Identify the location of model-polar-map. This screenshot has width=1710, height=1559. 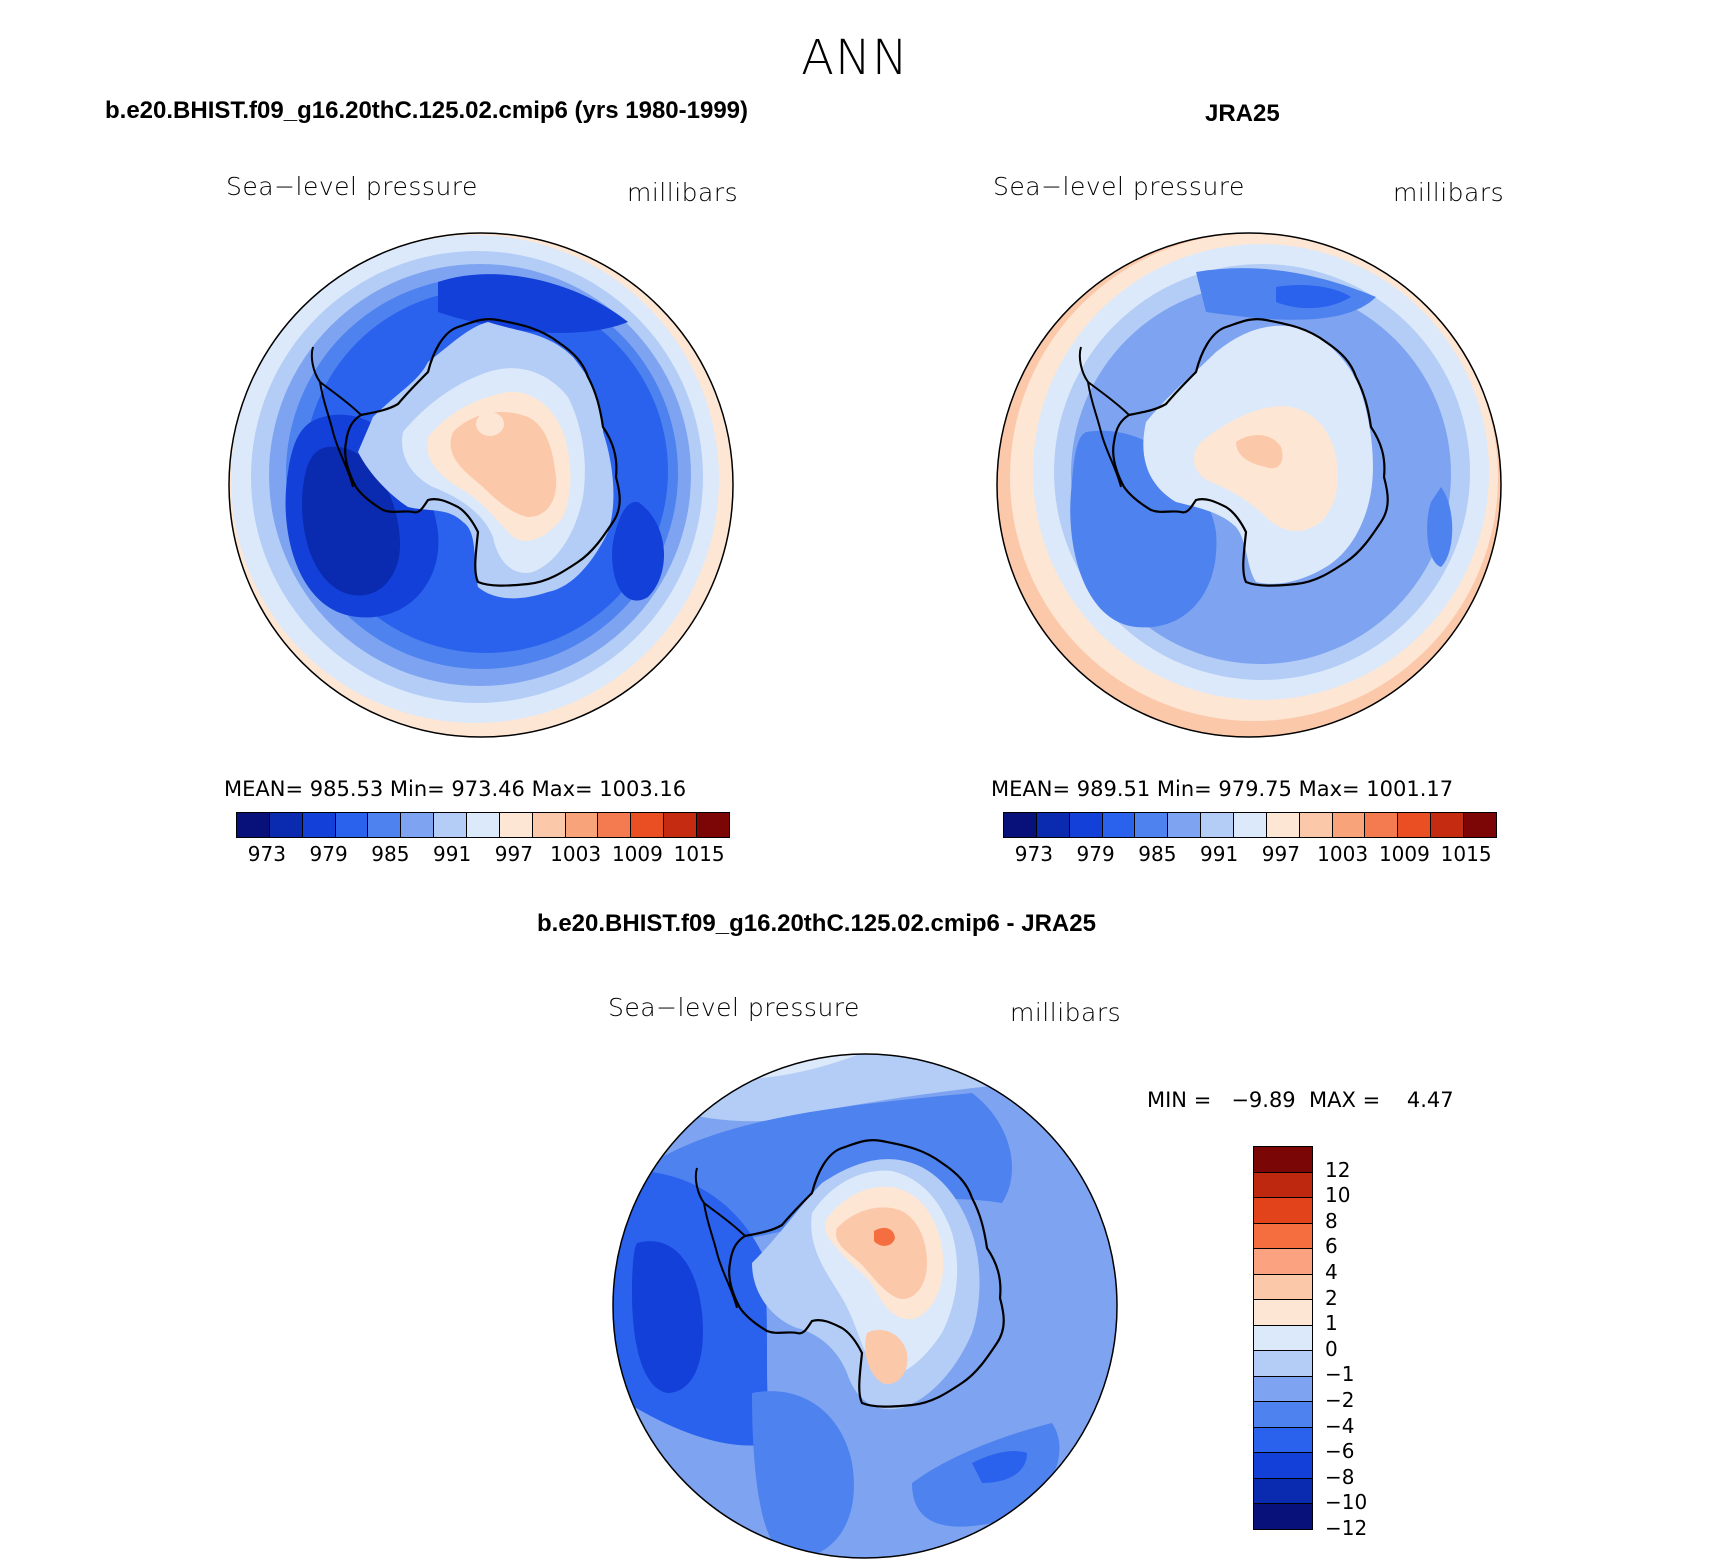
(481, 485).